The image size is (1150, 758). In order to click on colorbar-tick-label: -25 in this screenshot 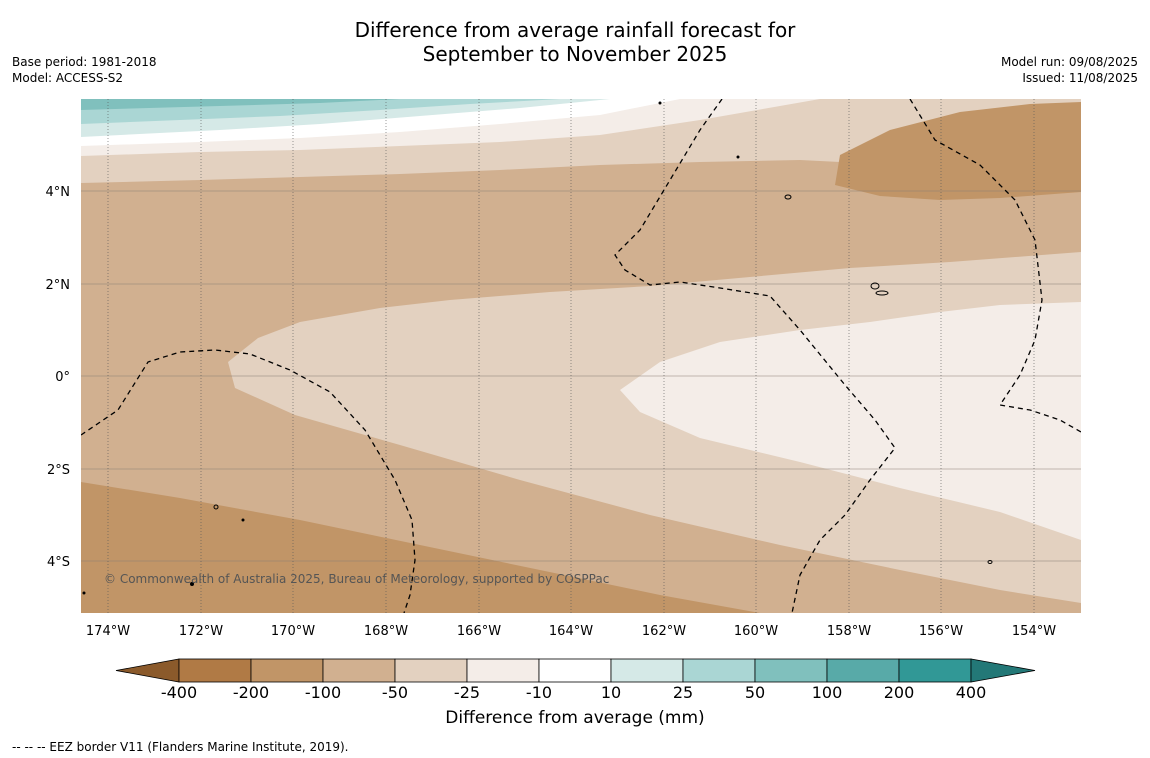, I will do `click(467, 692)`.